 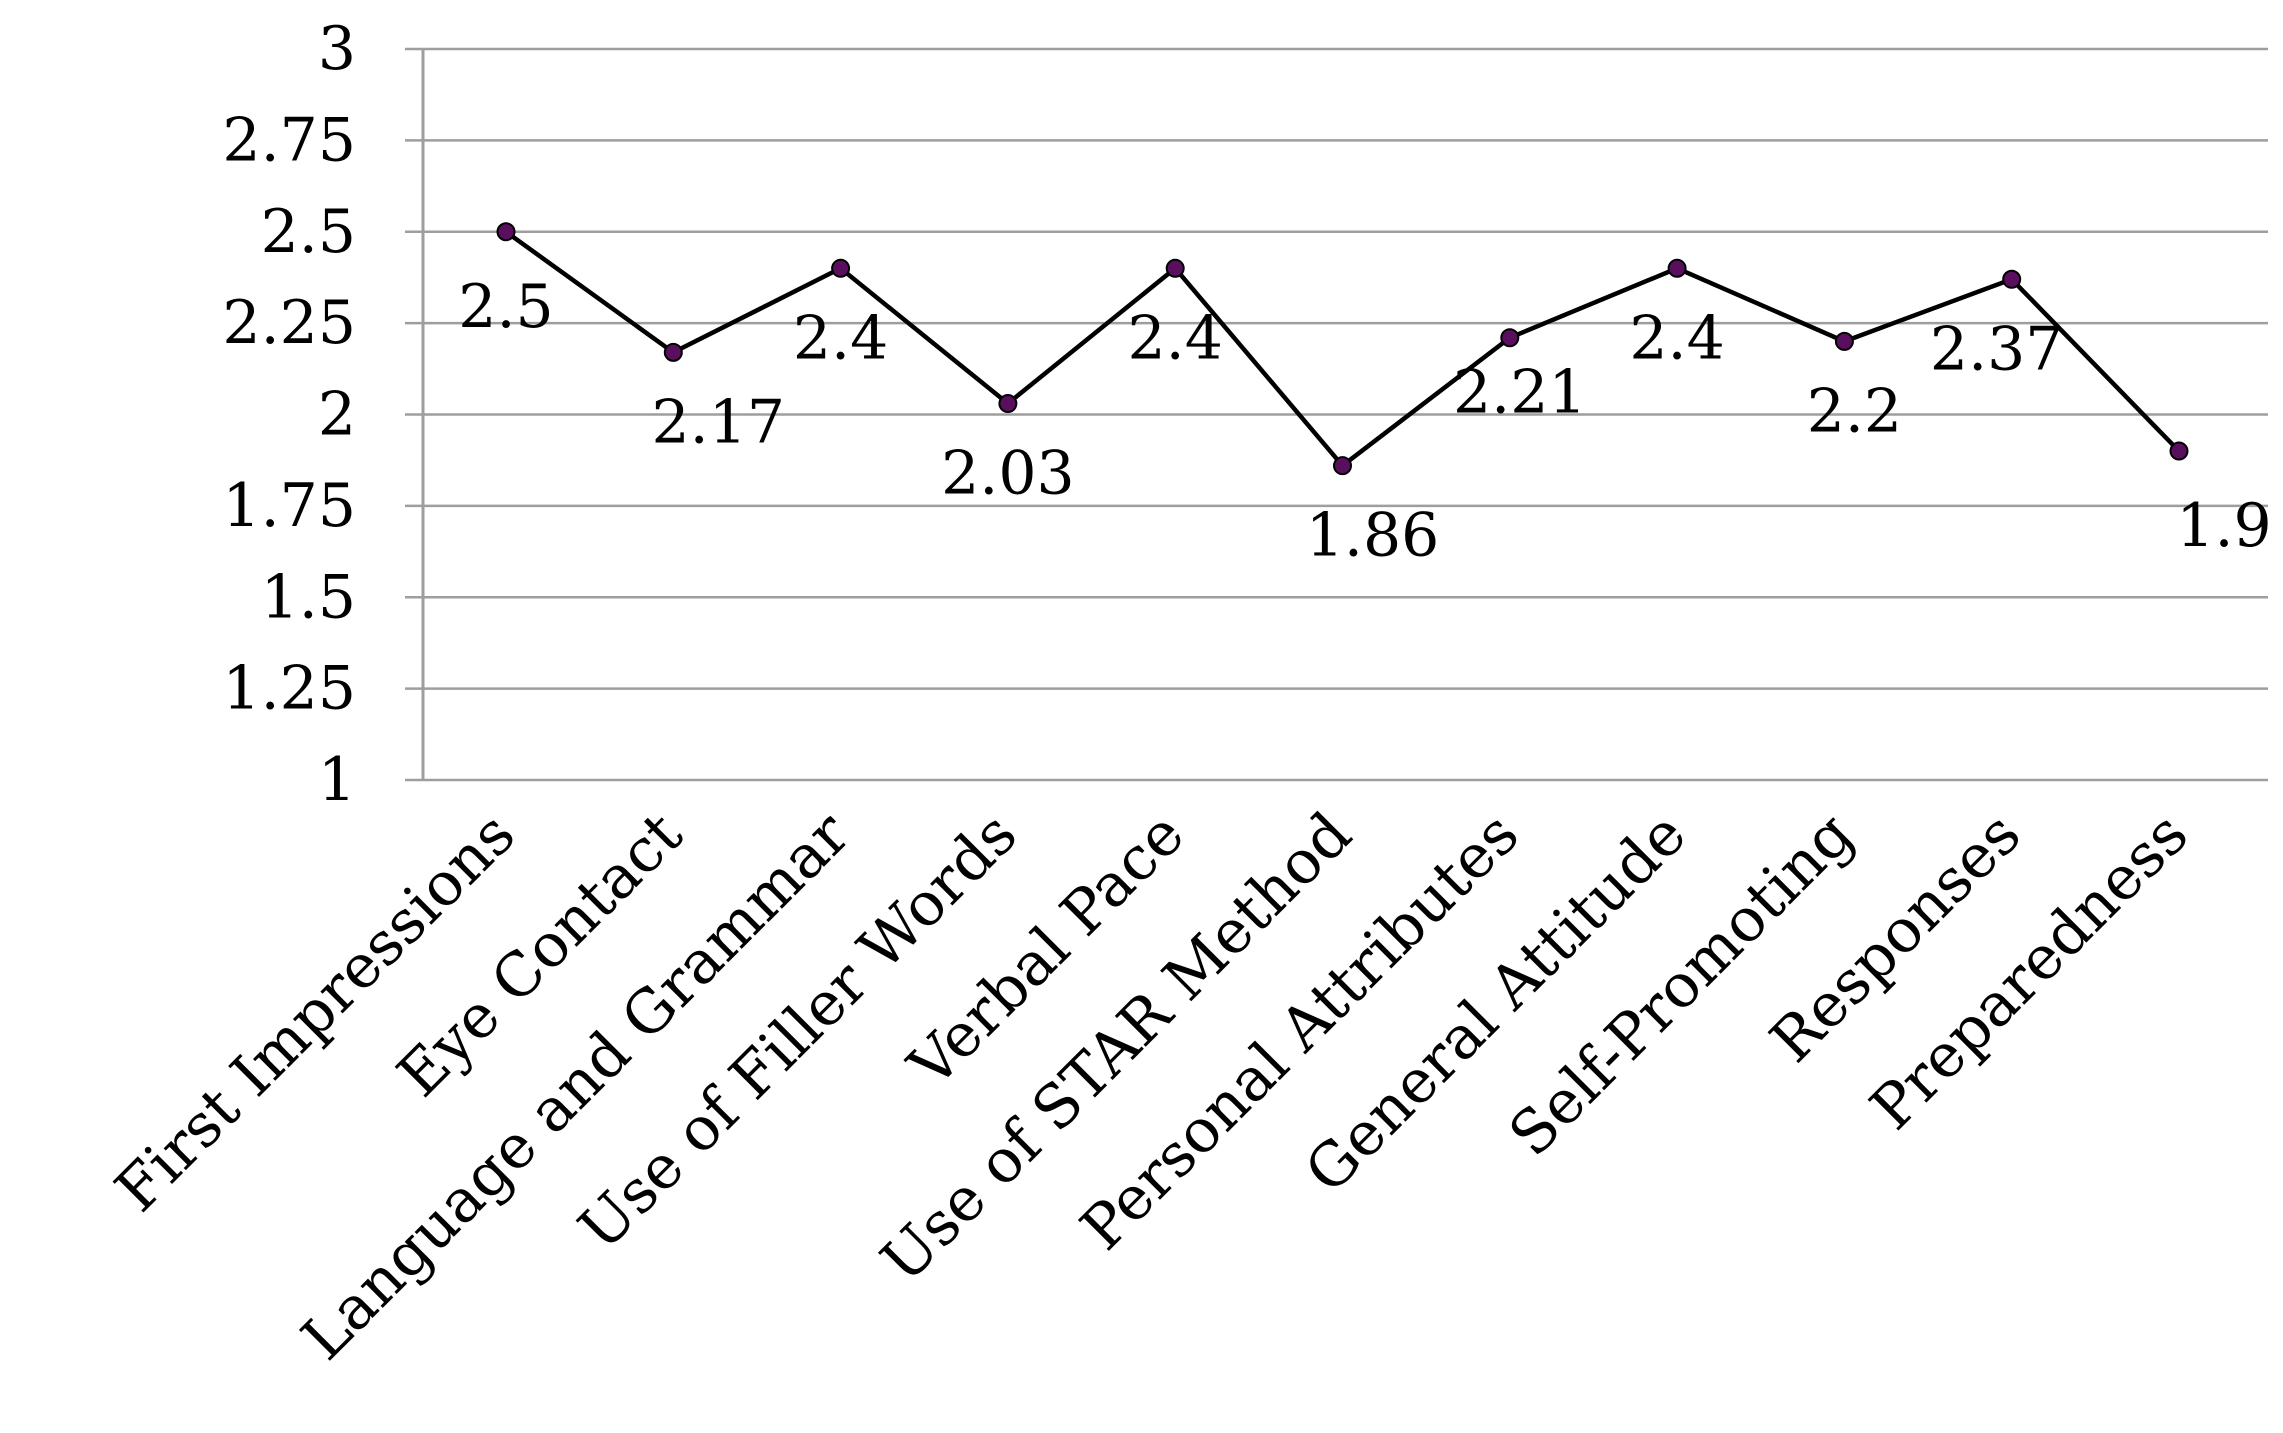 I want to click on series-markers, so click(x=1342, y=349).